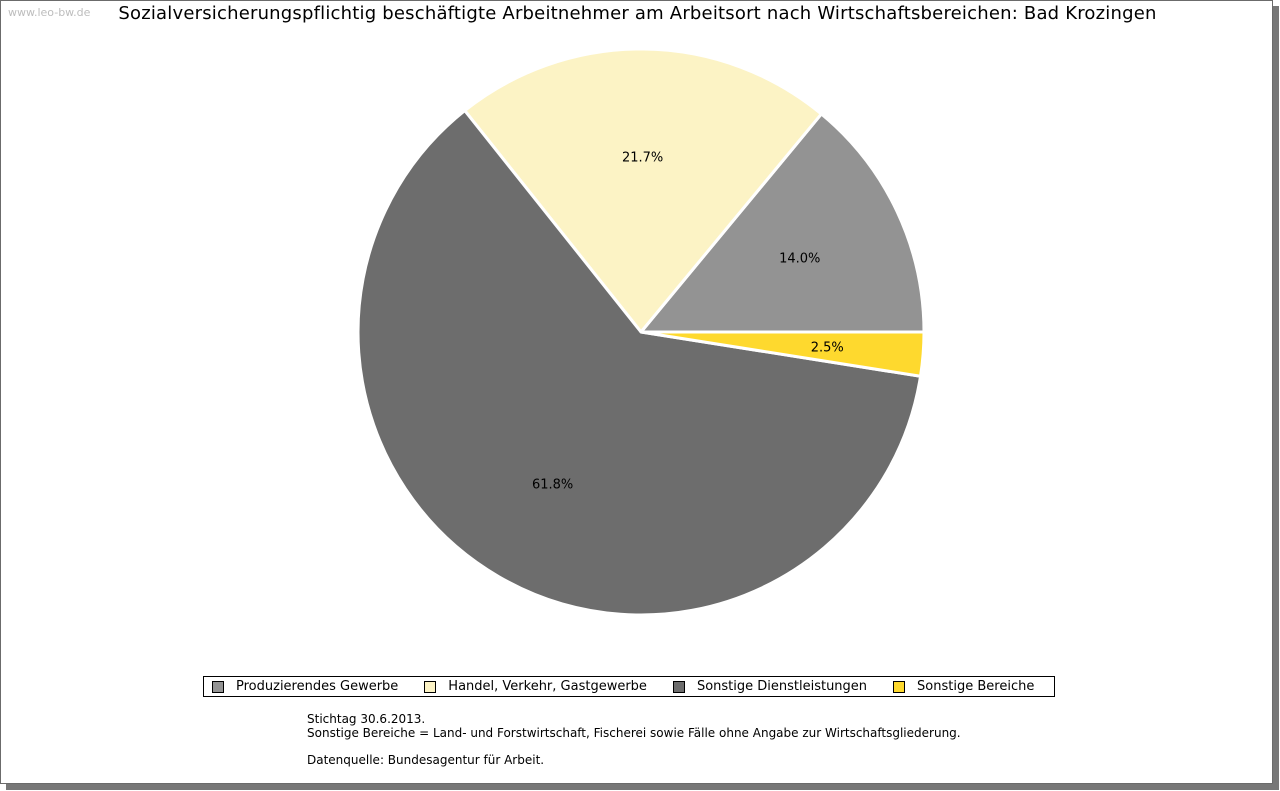  Describe the element at coordinates (552, 485) in the screenshot. I see `pie-slice-label: 61.8%` at that location.